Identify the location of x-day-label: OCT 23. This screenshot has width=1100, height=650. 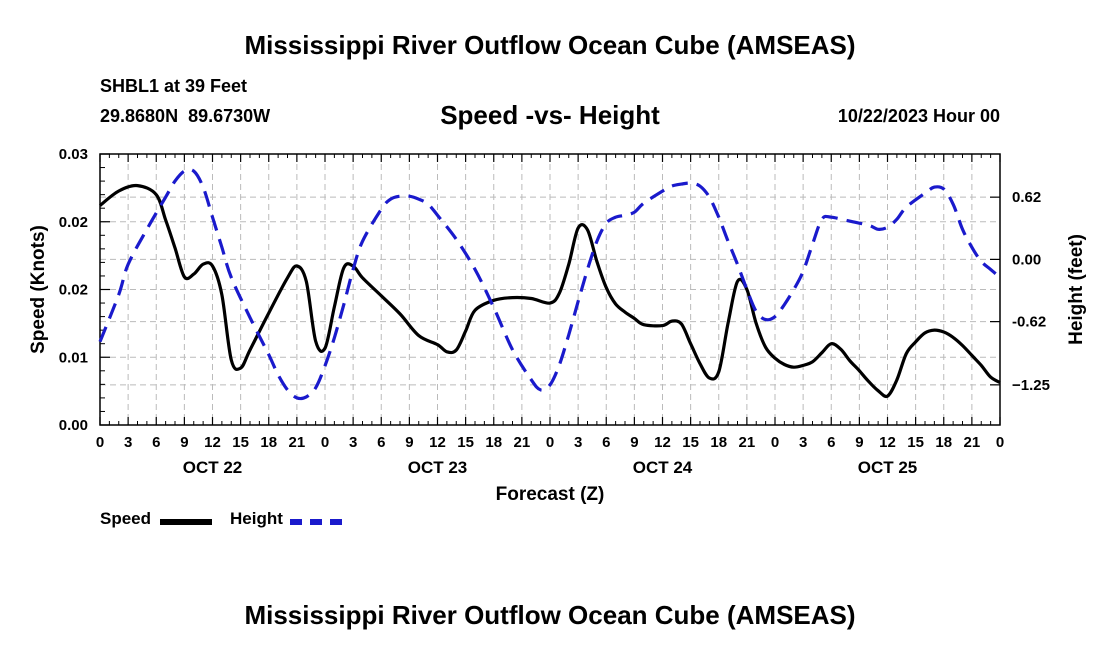
(438, 467).